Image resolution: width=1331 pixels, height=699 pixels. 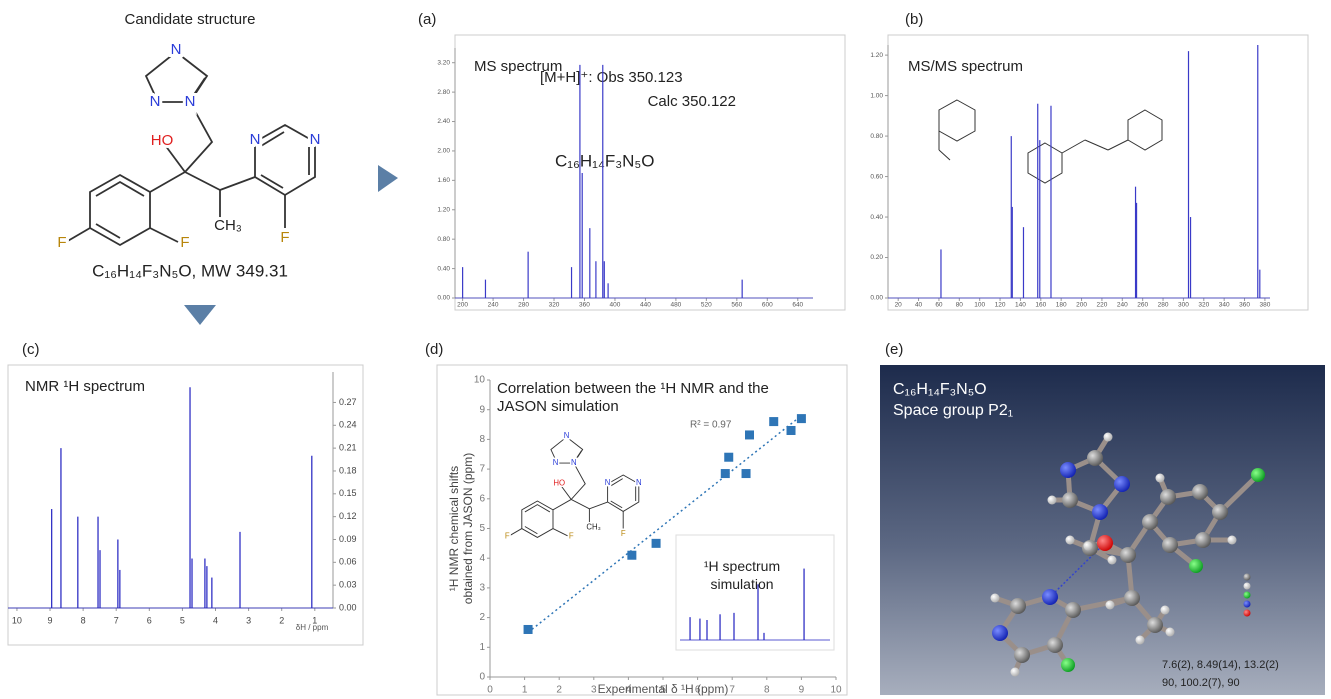 What do you see at coordinates (482, 588) in the screenshot?
I see `y-tick-label: 3` at bounding box center [482, 588].